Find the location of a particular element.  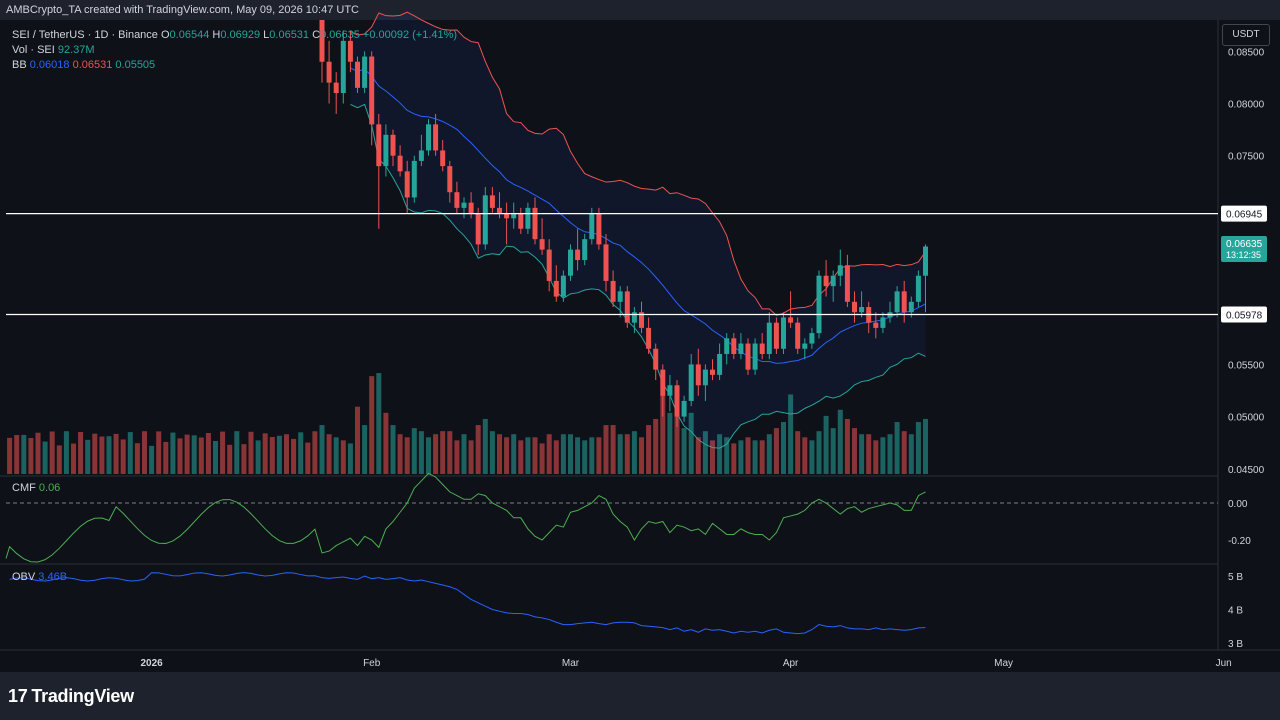

vol-label: Vol · SEI is located at coordinates (33, 50).